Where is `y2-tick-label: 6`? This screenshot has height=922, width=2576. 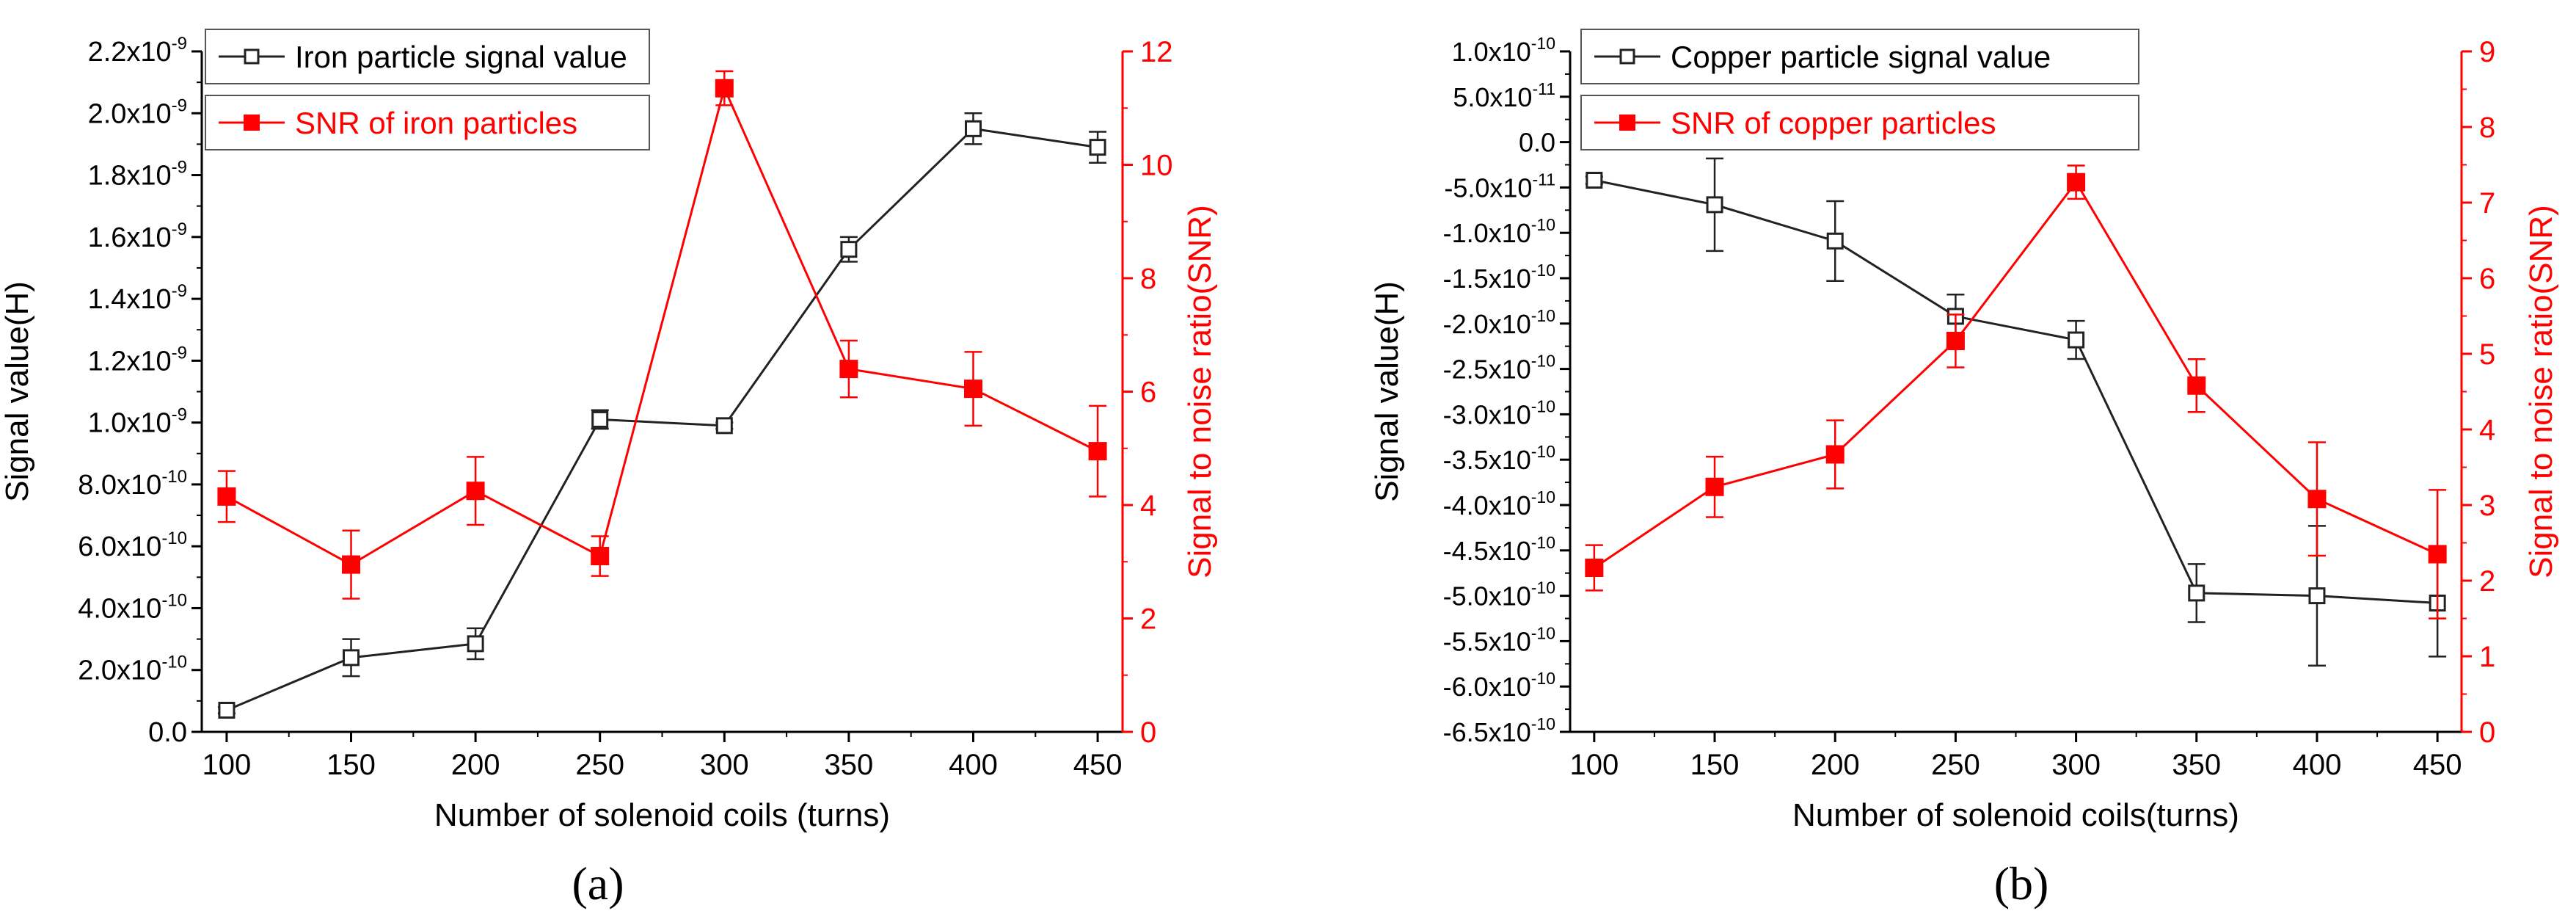 y2-tick-label: 6 is located at coordinates (1148, 393).